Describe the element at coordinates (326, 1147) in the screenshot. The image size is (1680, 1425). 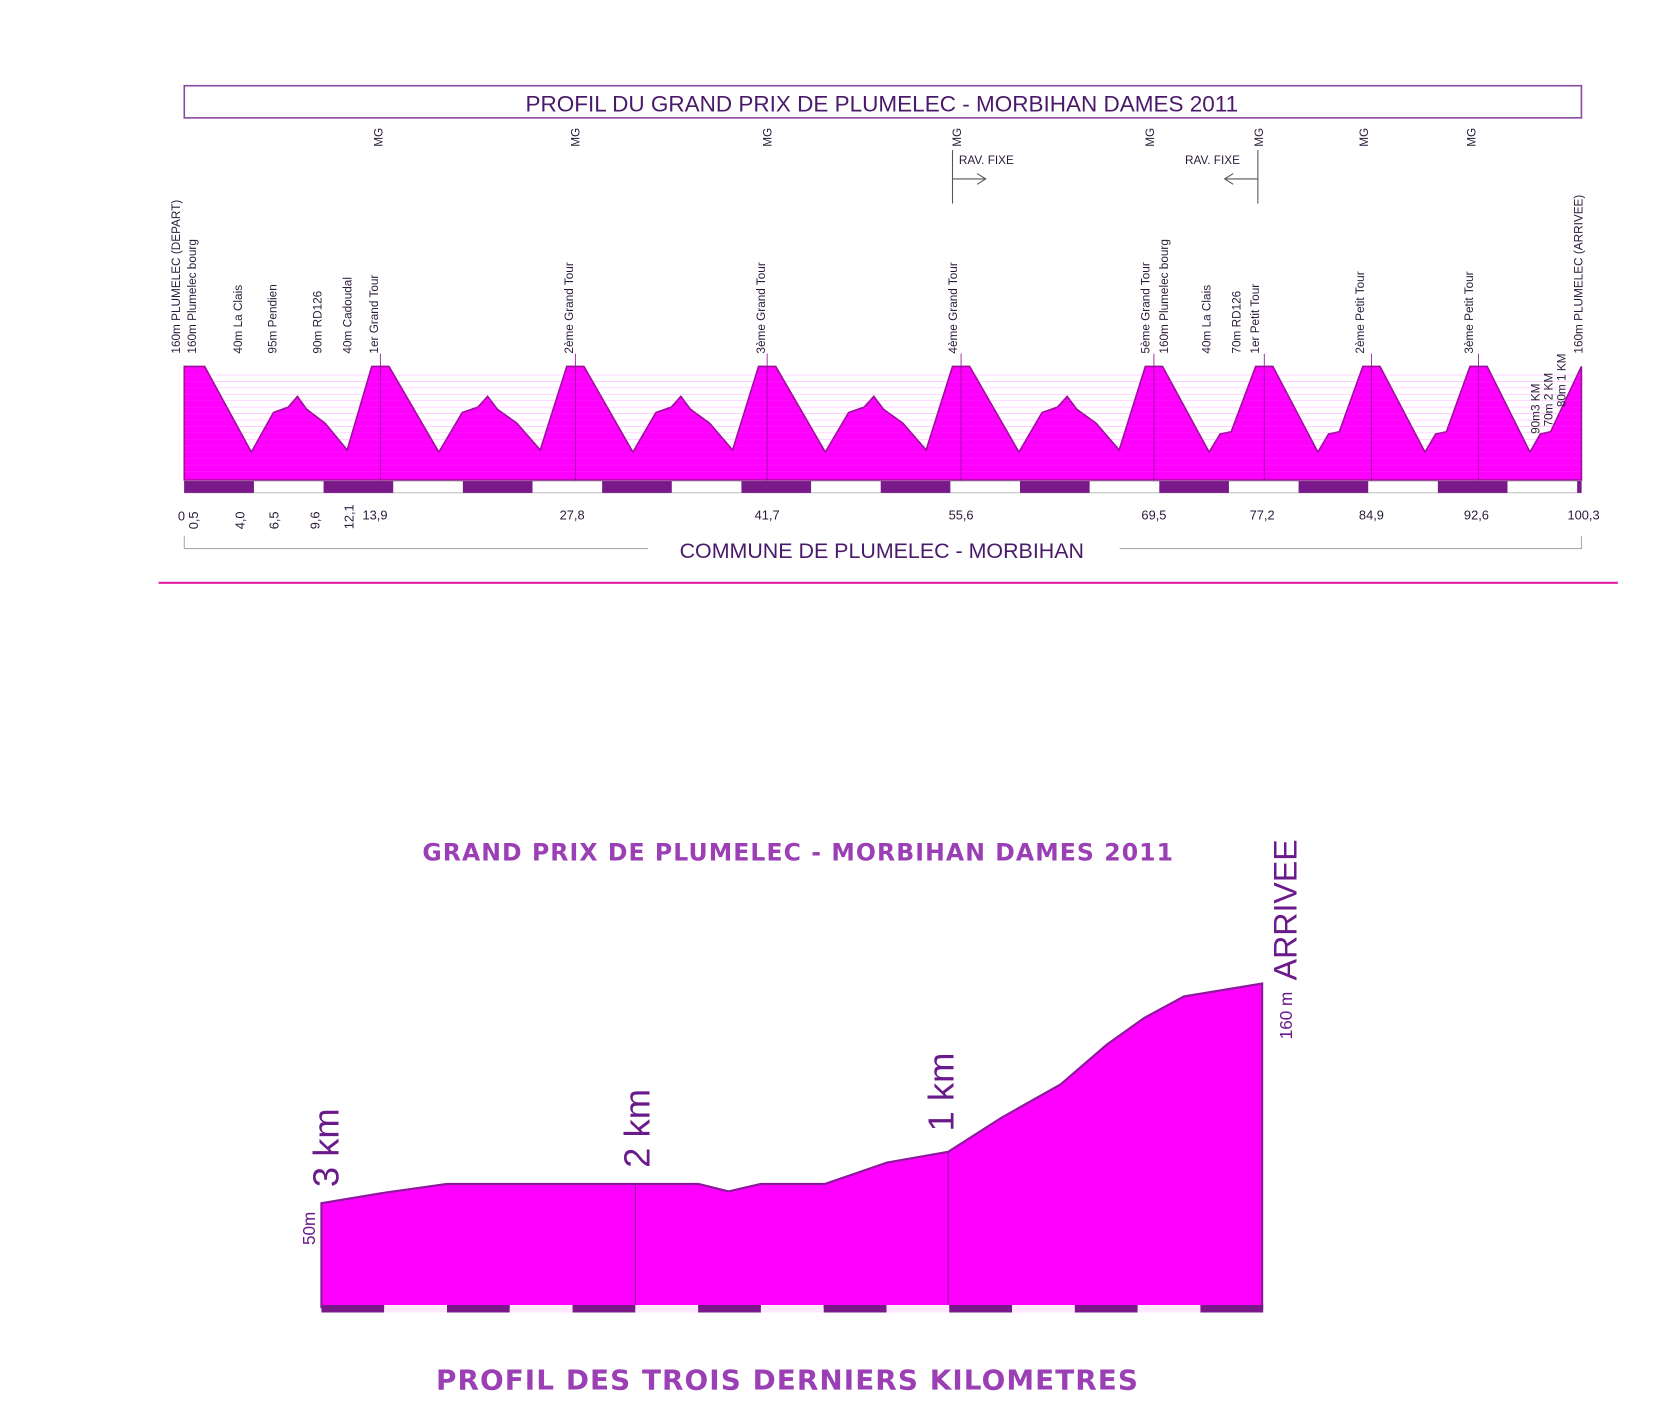
I see `km-label: 3 km` at that location.